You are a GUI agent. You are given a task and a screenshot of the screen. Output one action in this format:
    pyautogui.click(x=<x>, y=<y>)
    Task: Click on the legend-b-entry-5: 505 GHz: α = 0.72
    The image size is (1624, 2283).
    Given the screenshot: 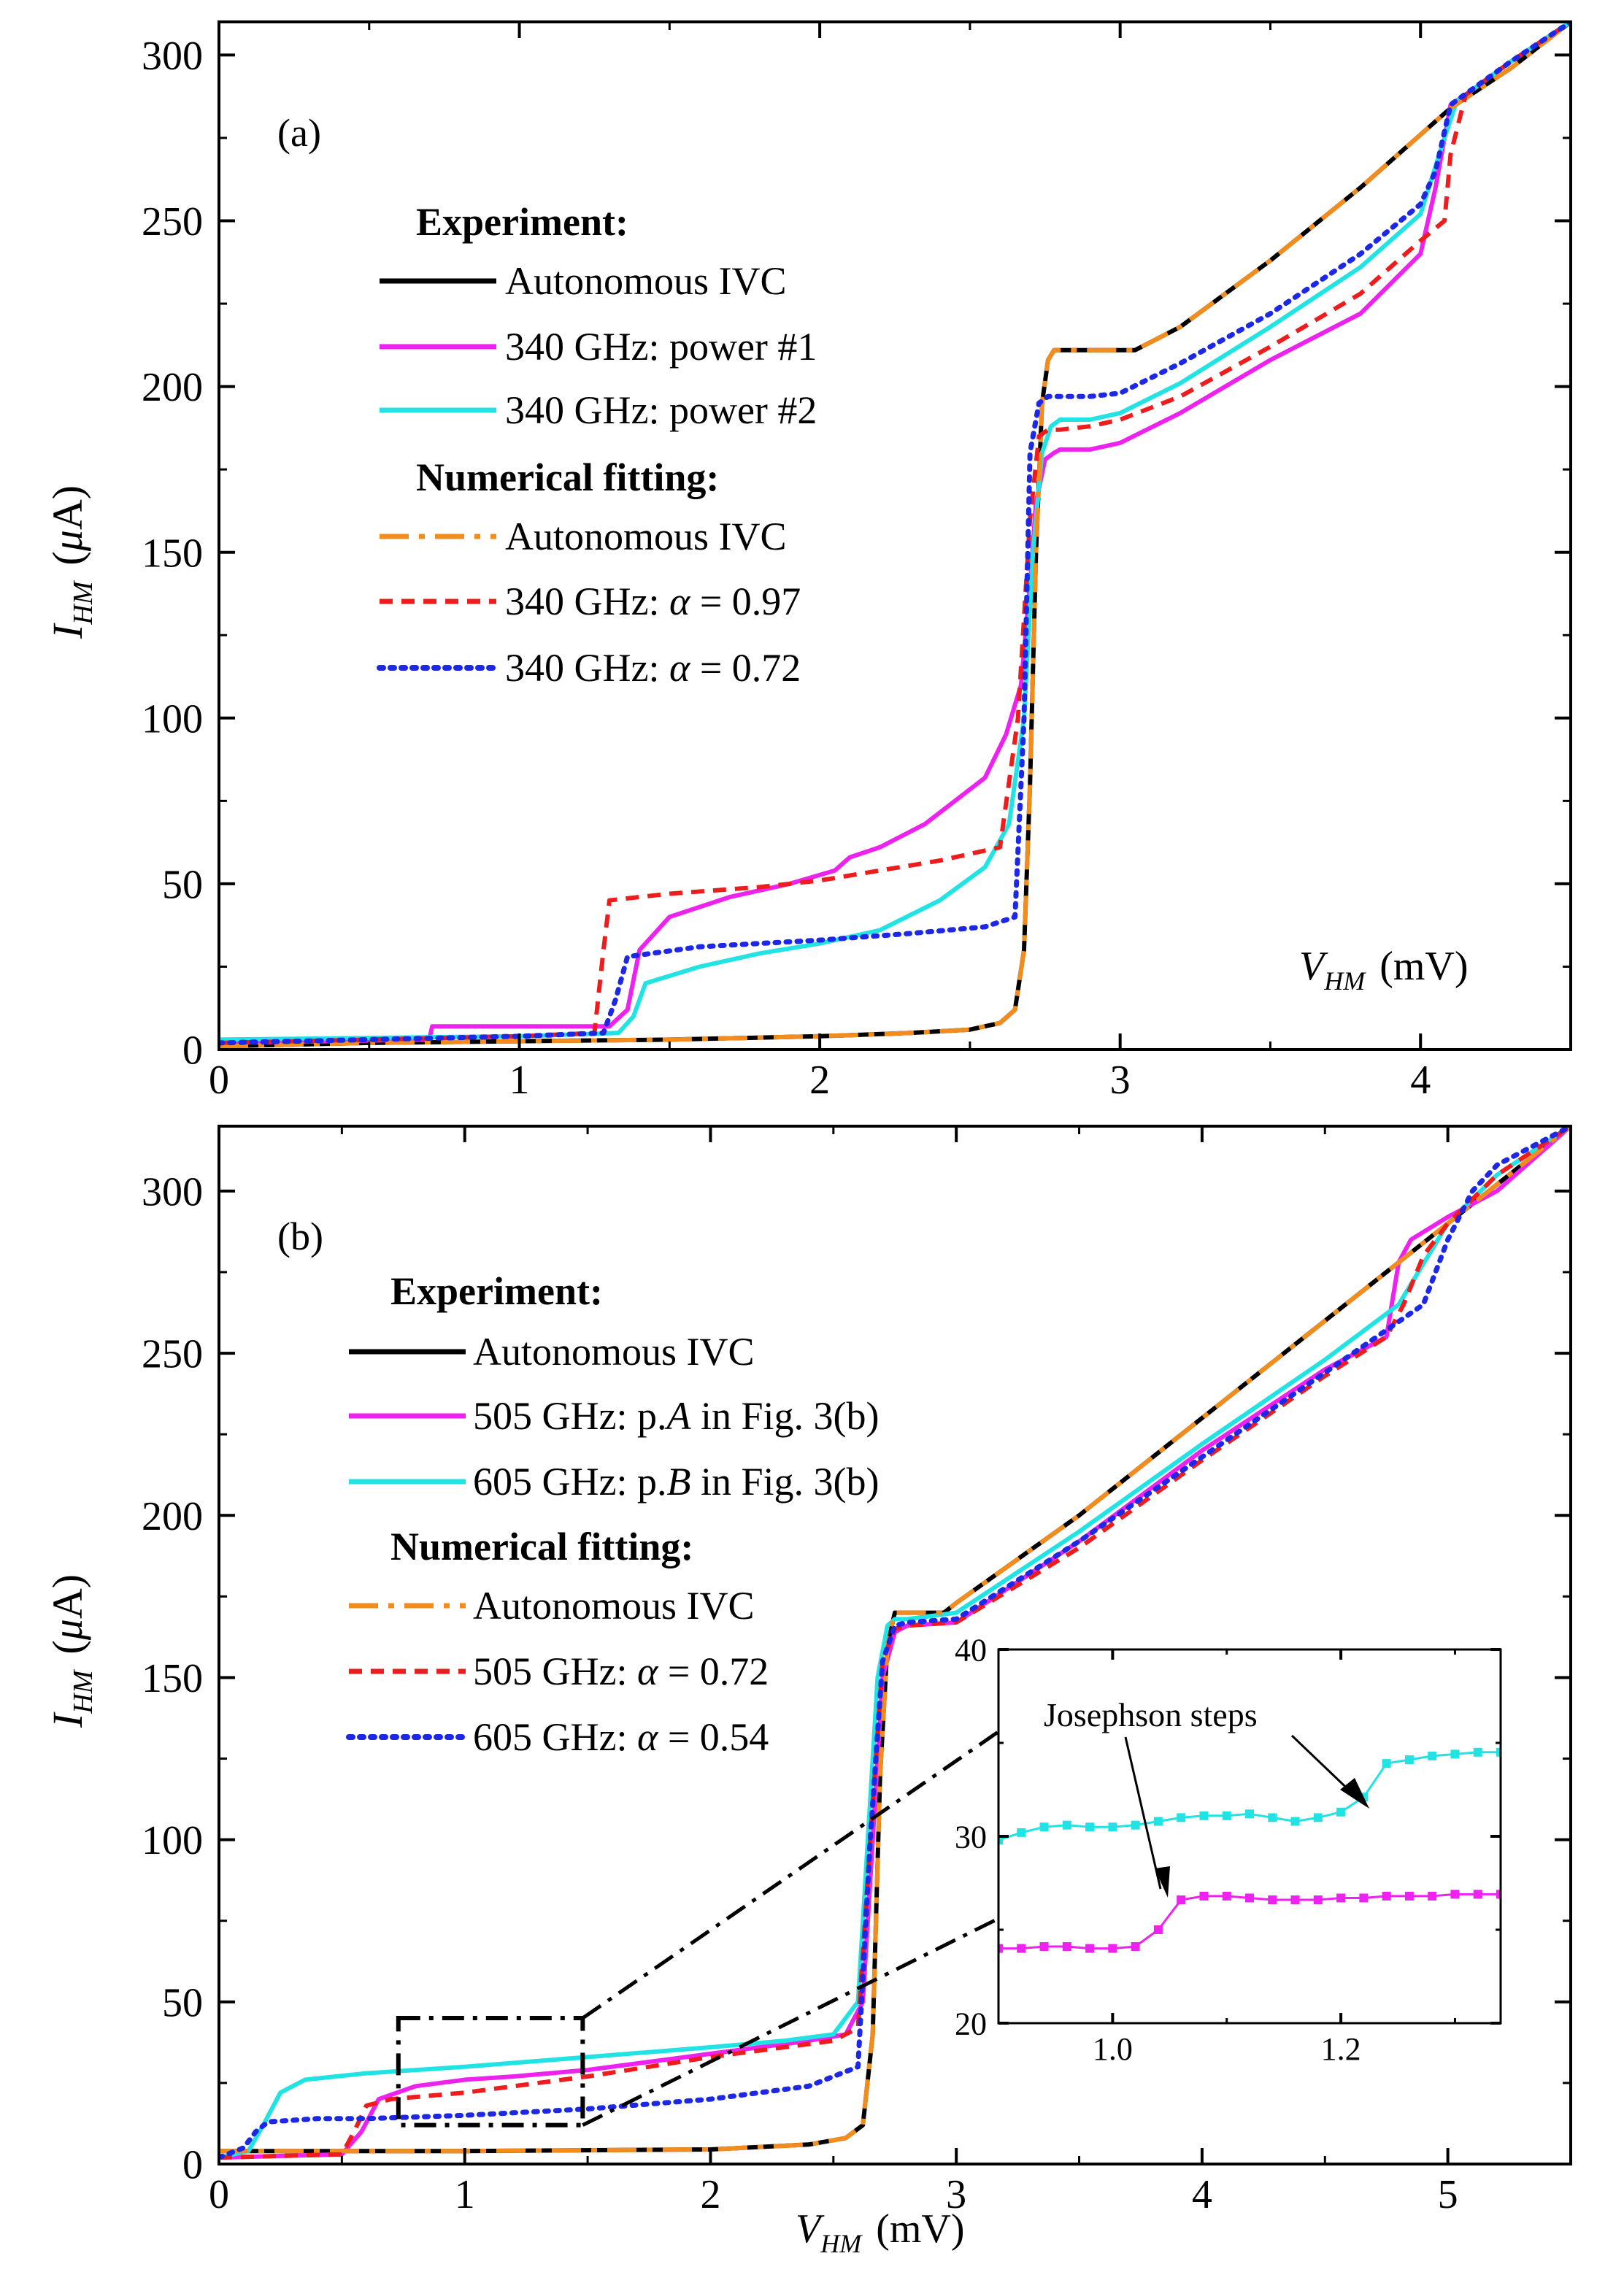 What is the action you would take?
    pyautogui.click(x=621, y=1671)
    